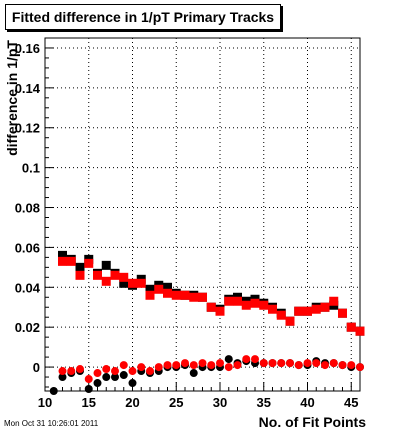 The width and height of the screenshot is (400, 433). What do you see at coordinates (351, 402) in the screenshot?
I see `x-tick-label: 45` at bounding box center [351, 402].